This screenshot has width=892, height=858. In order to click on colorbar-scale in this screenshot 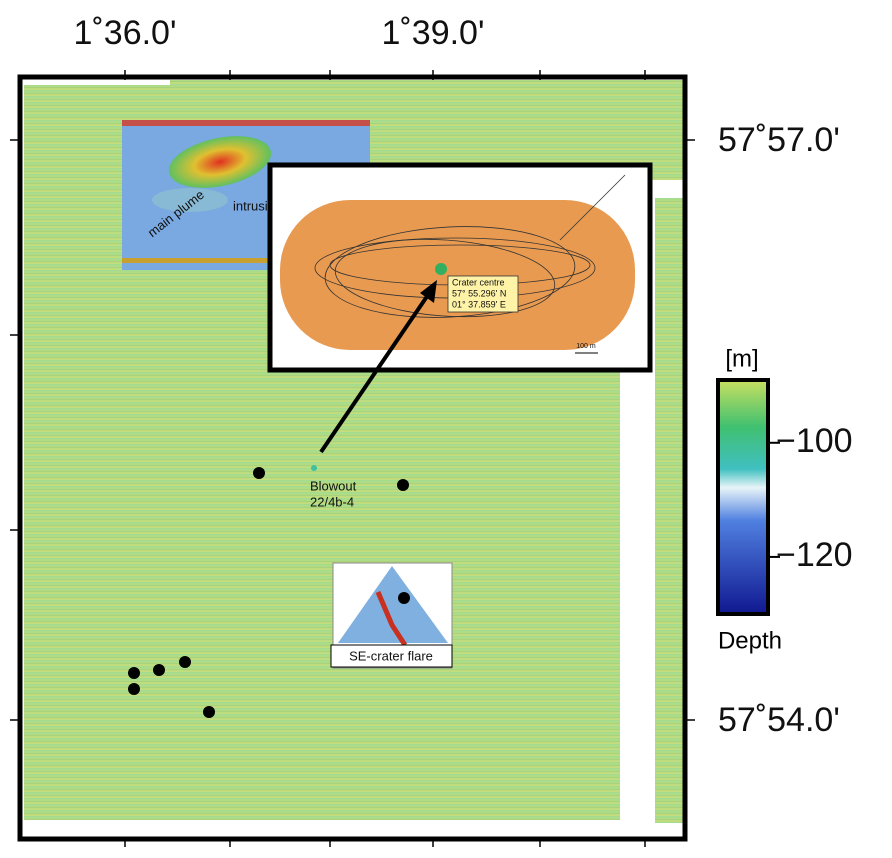, I will do `click(743, 497)`.